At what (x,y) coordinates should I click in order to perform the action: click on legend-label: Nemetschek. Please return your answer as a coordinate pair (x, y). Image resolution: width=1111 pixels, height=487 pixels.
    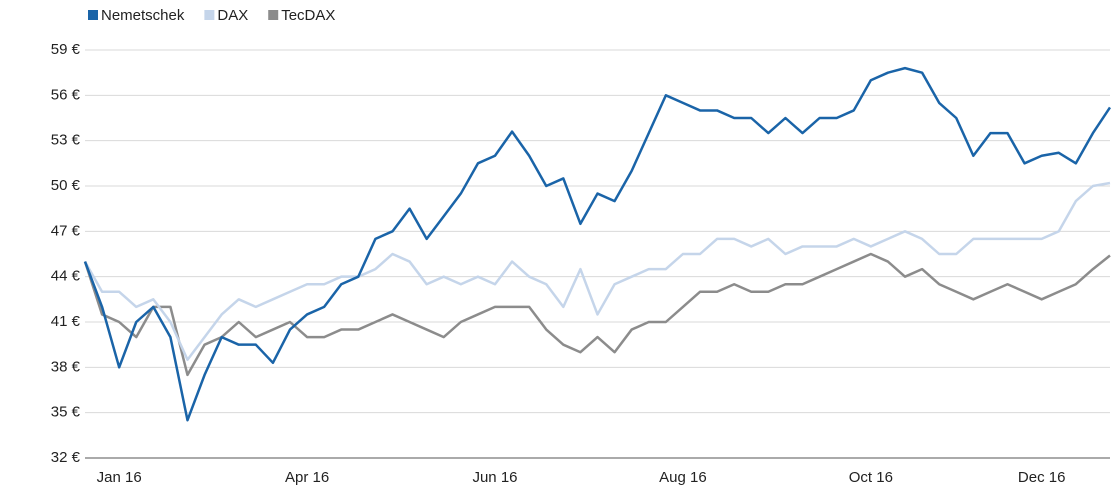
    Looking at the image, I should click on (143, 15).